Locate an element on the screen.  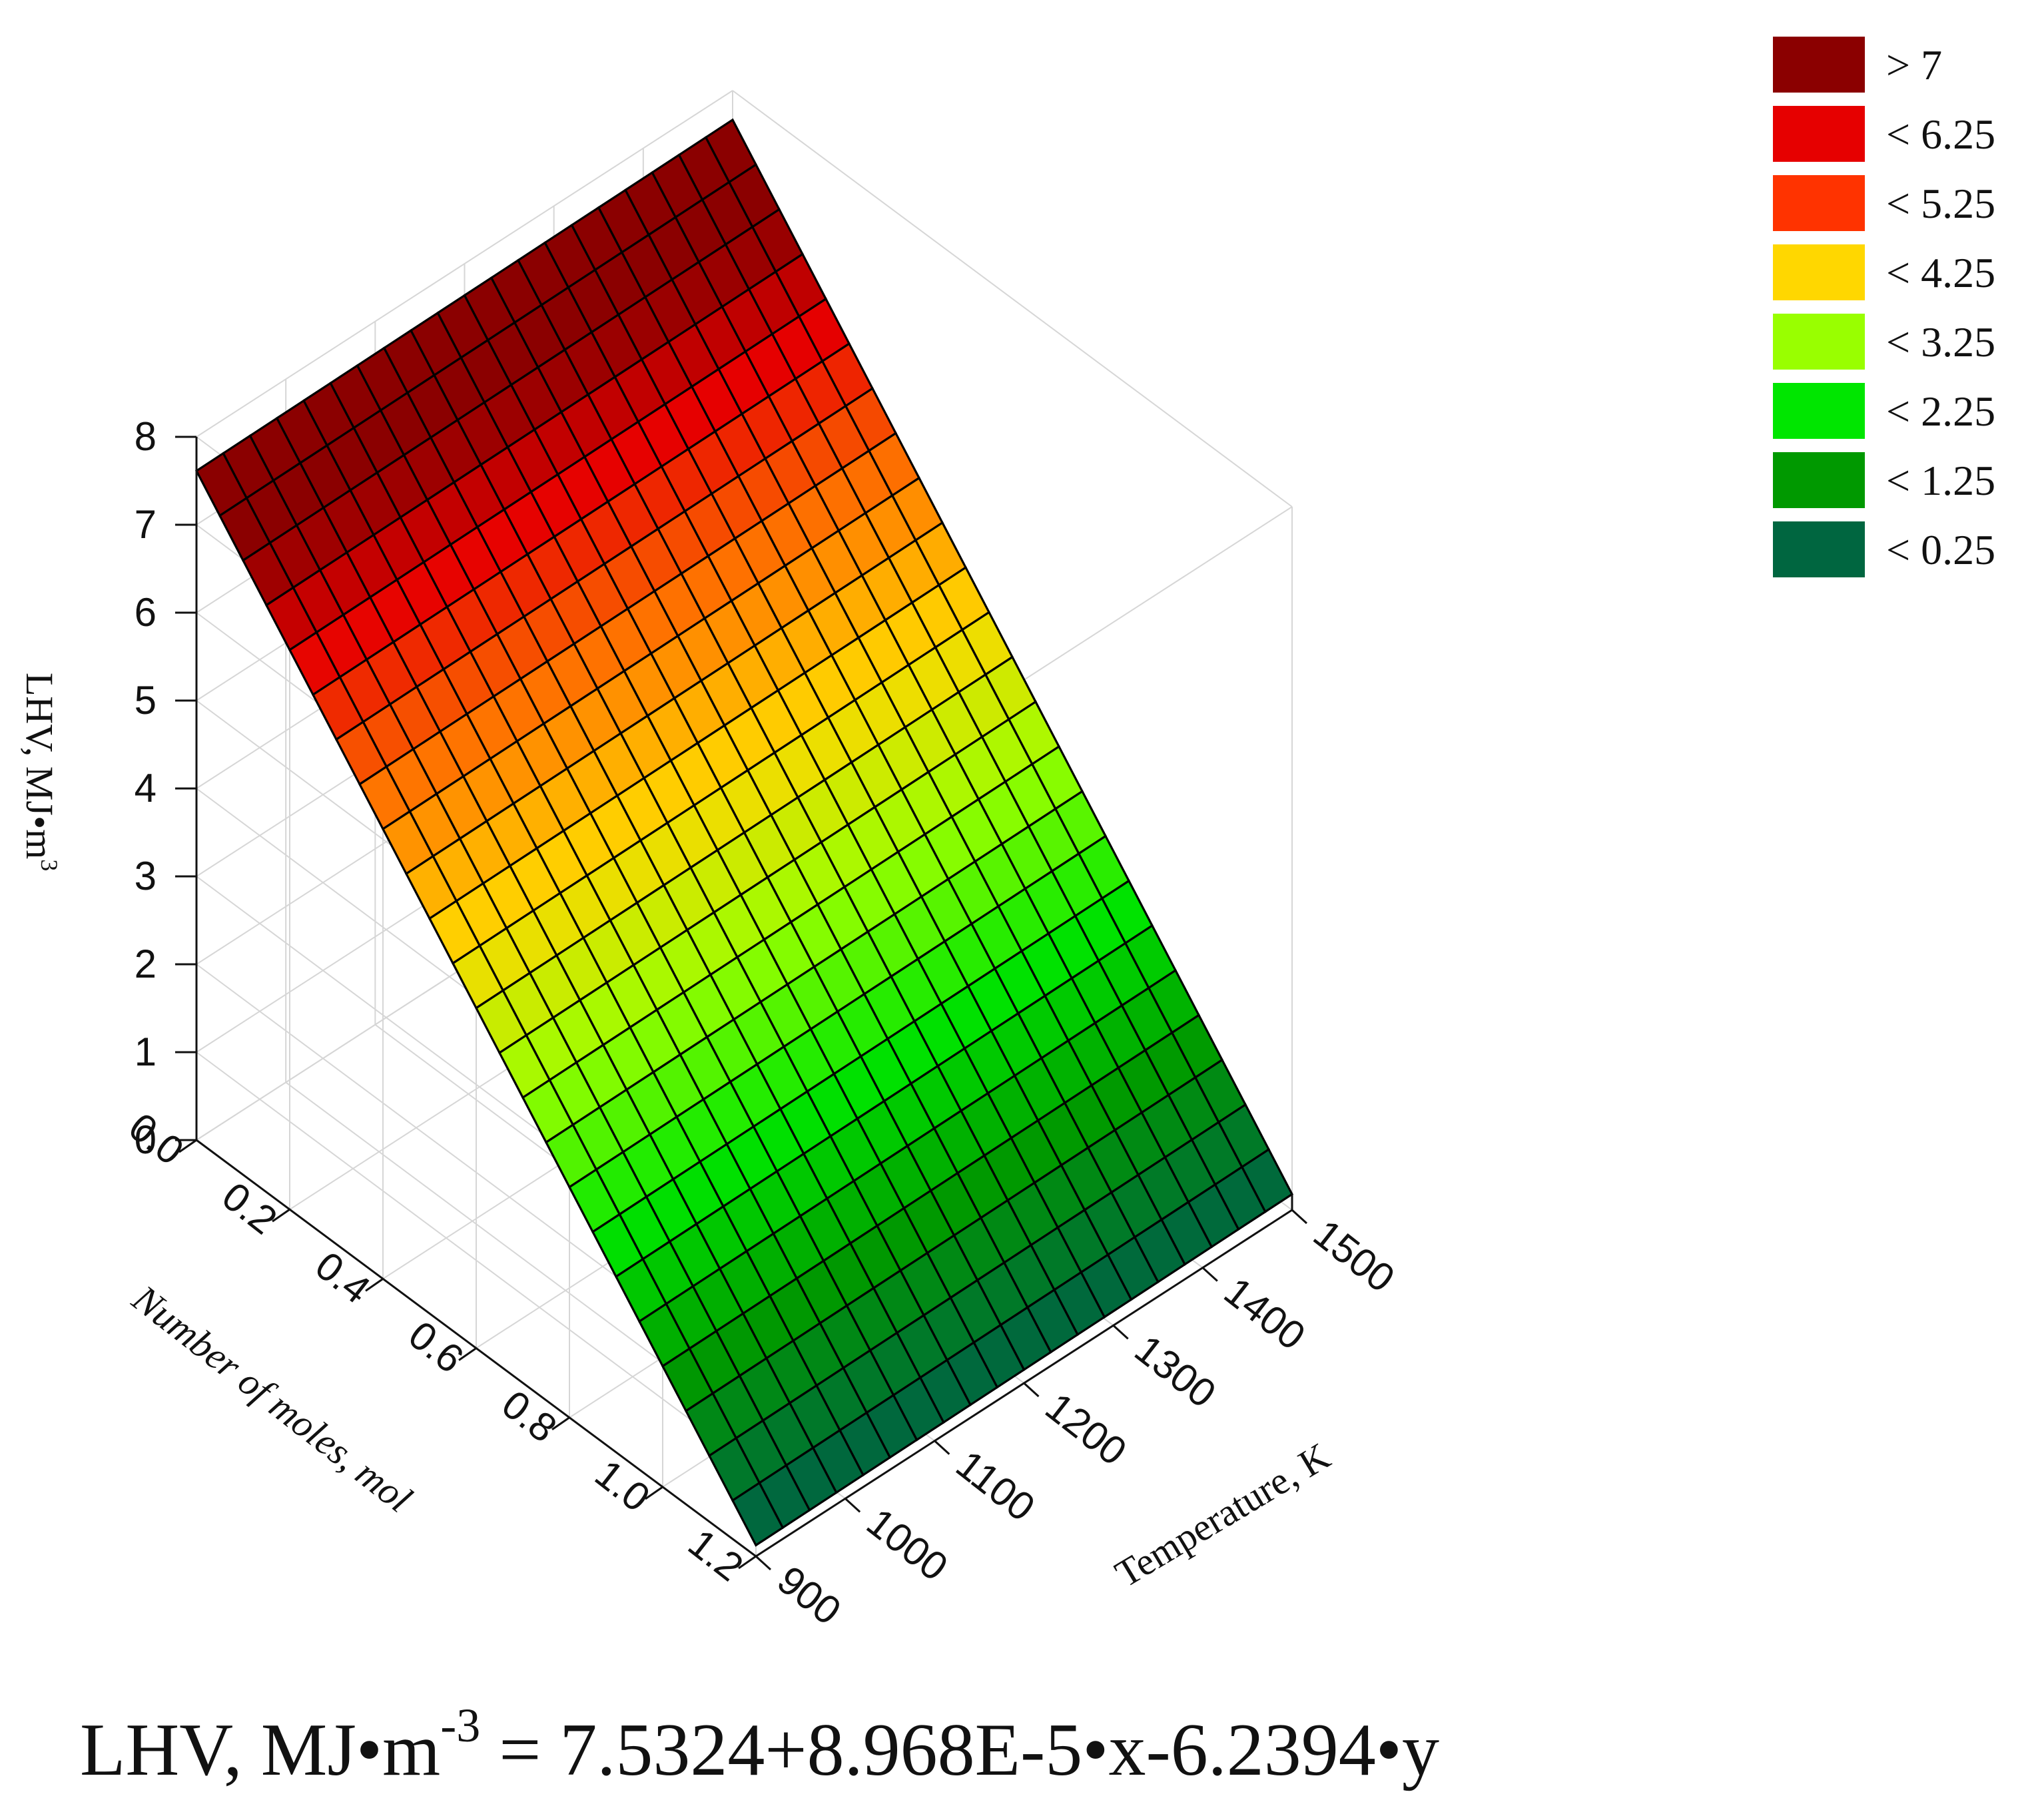
x-tick-label: 1100 is located at coordinates (995, 1486).